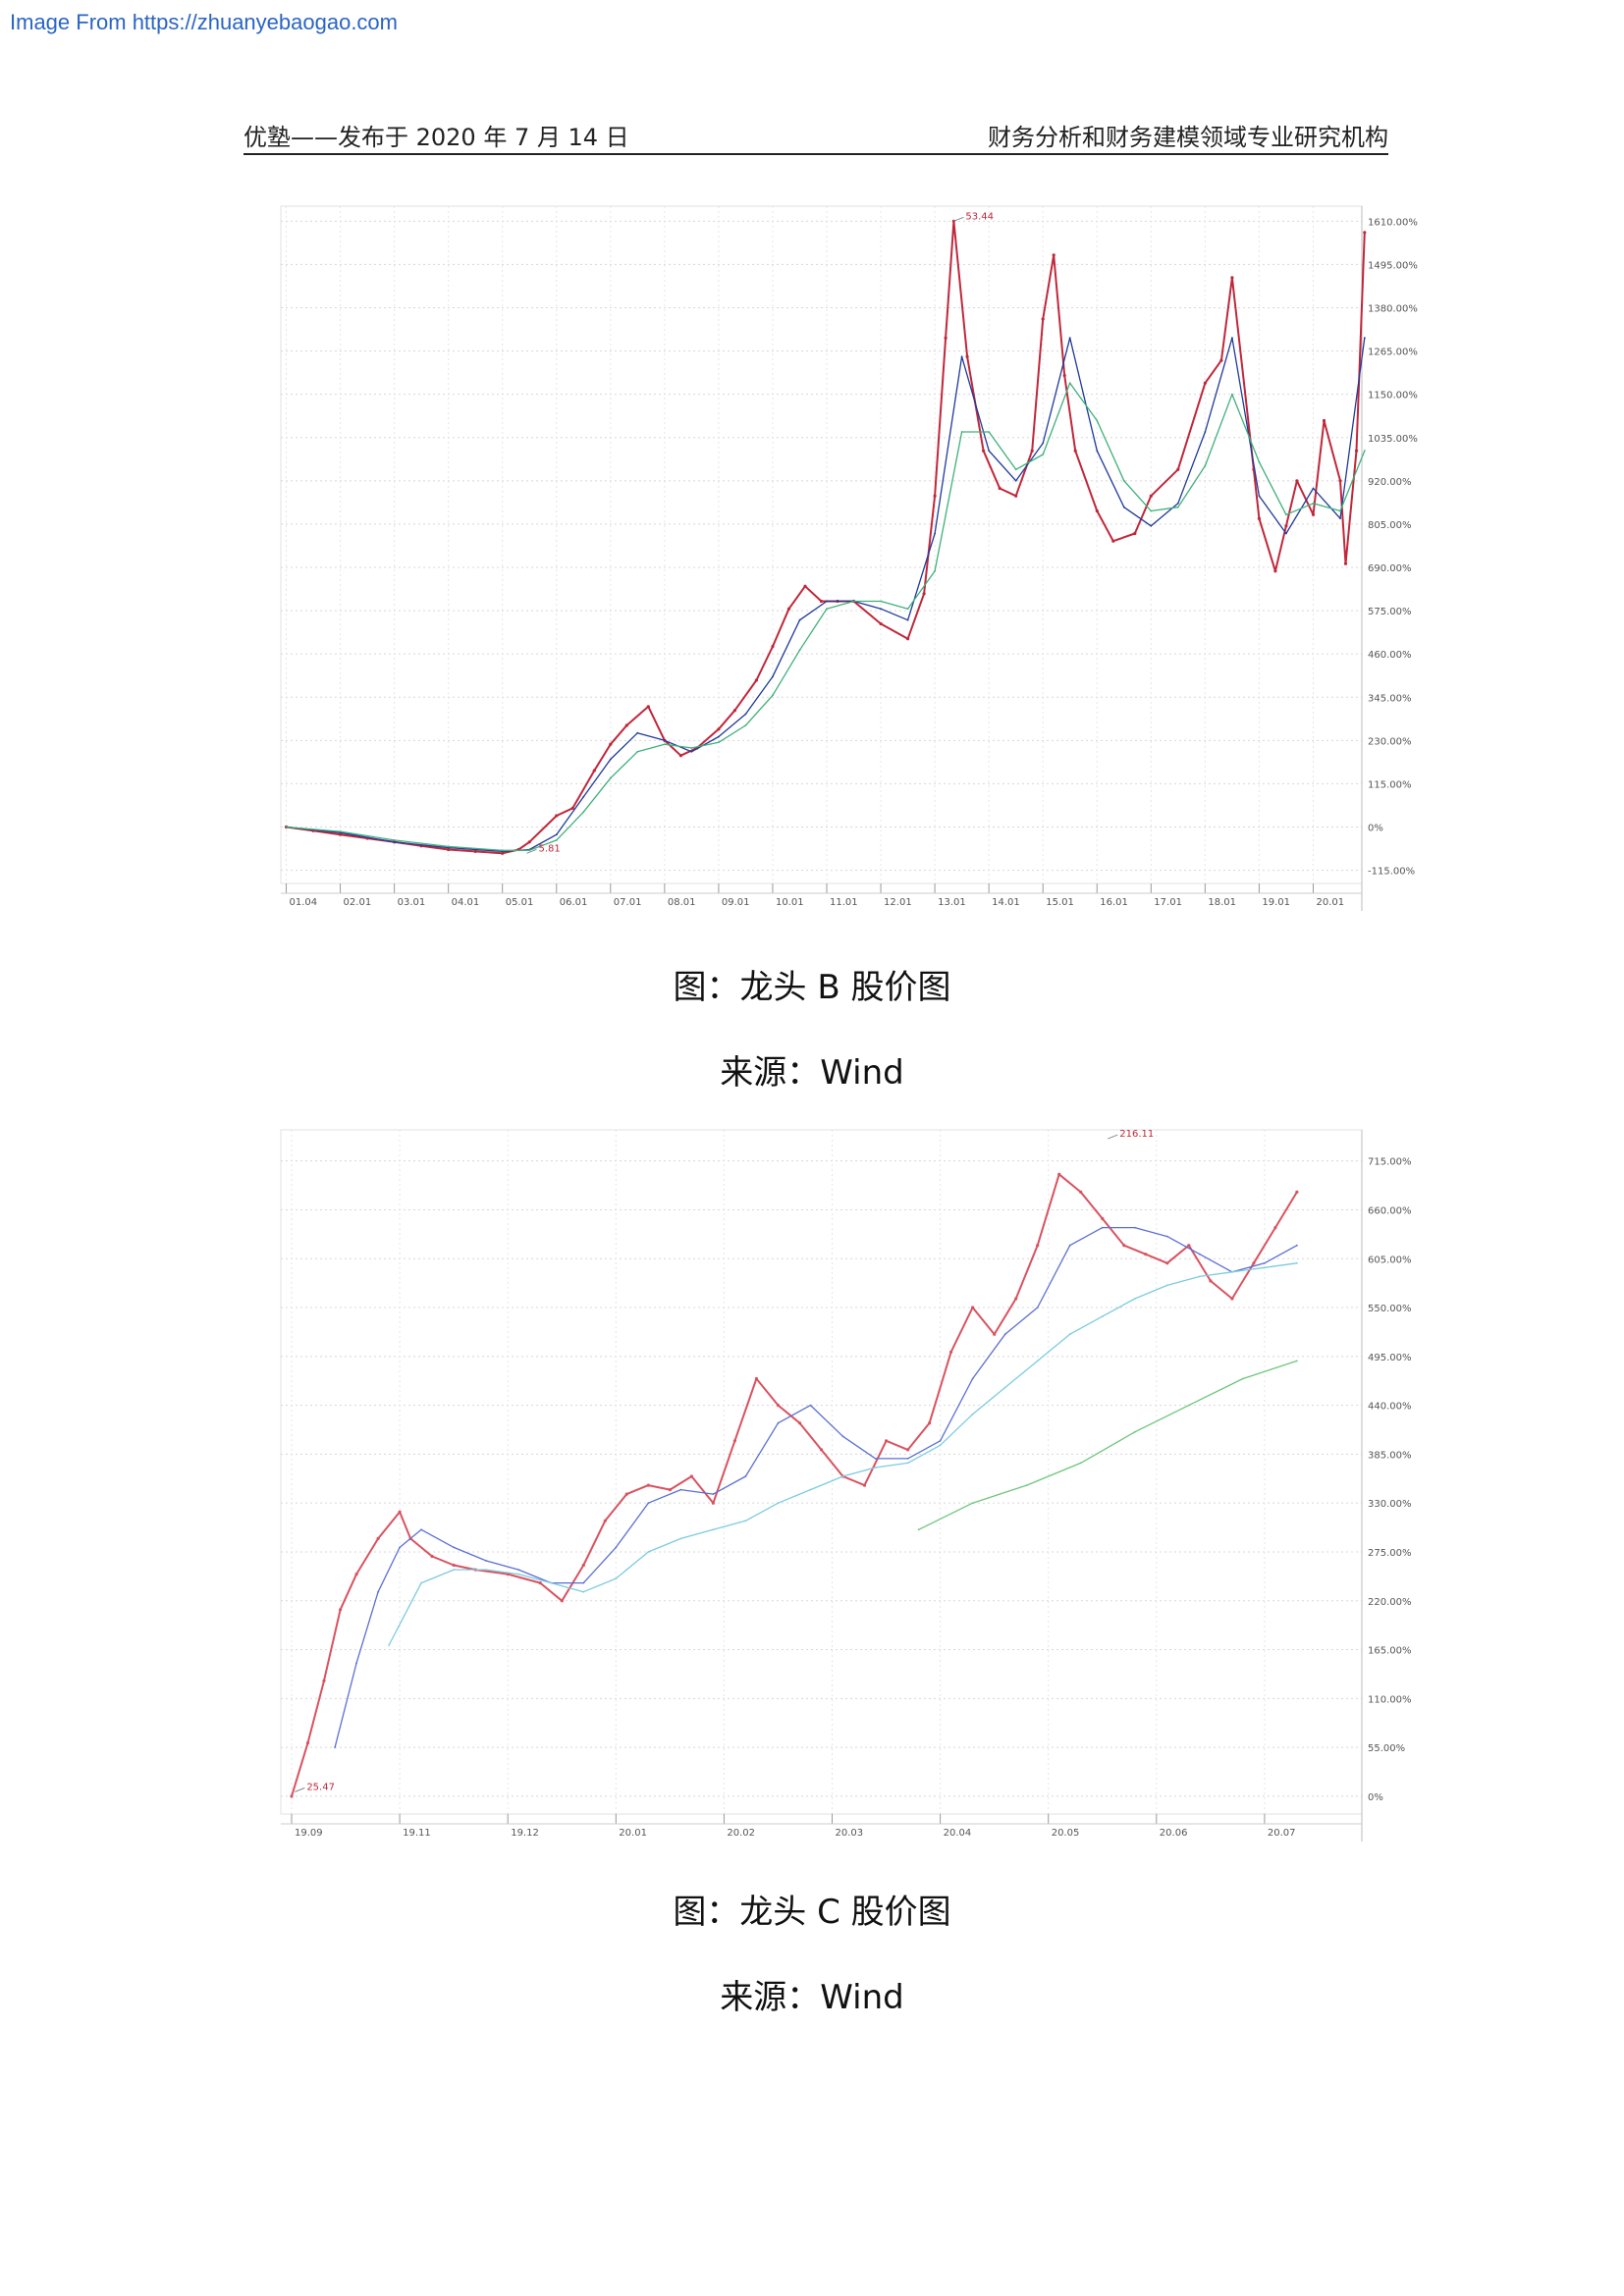 The width and height of the screenshot is (1624, 2296). What do you see at coordinates (204, 22) in the screenshot?
I see `watermark: Image From https://zhuanyebaogao.com` at bounding box center [204, 22].